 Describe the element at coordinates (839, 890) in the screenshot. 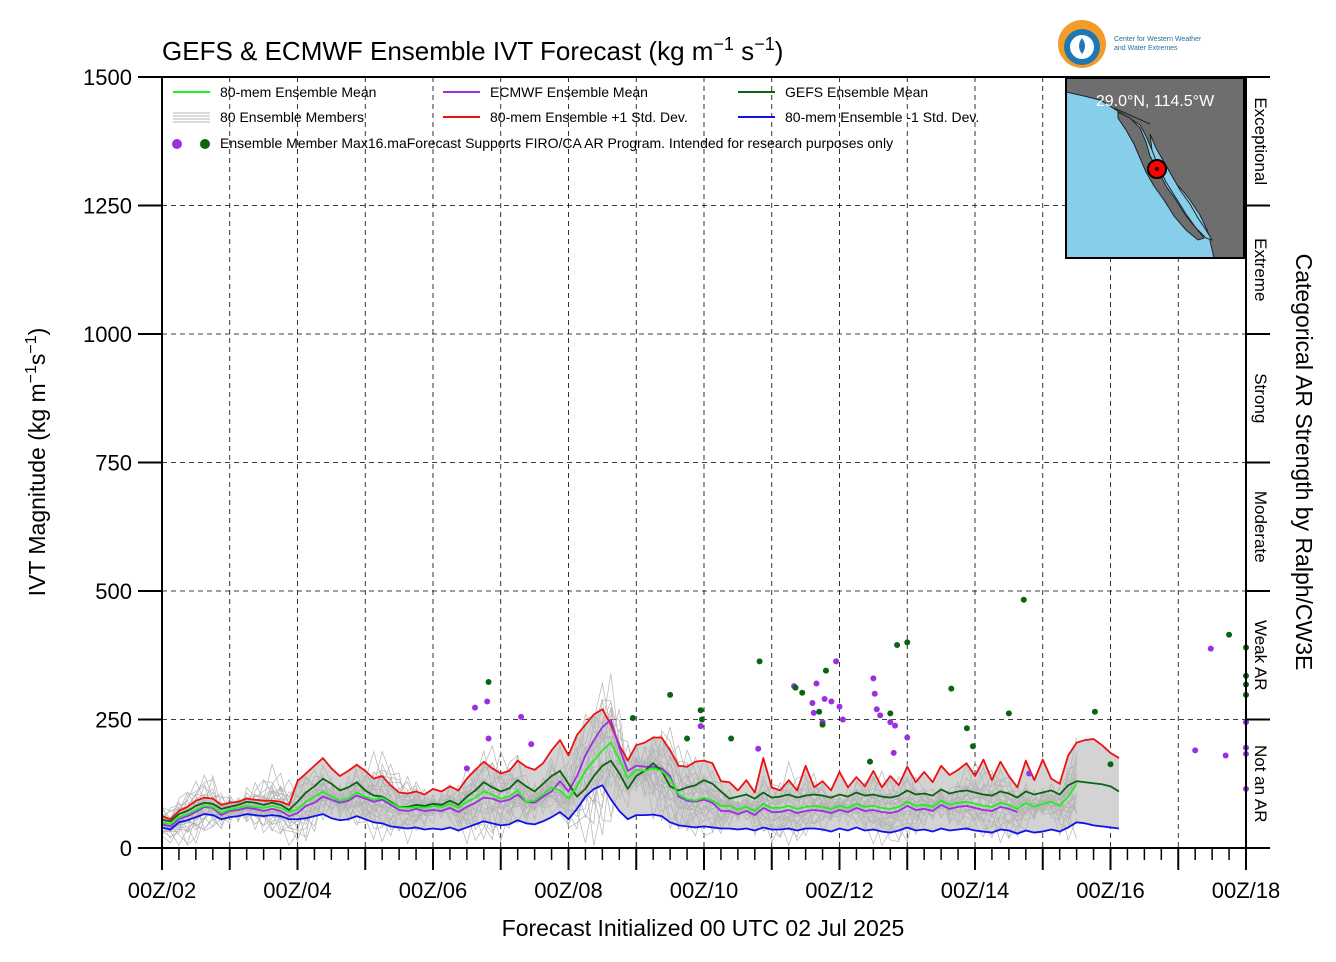

I see `x-tick-label: 00Z/12` at that location.